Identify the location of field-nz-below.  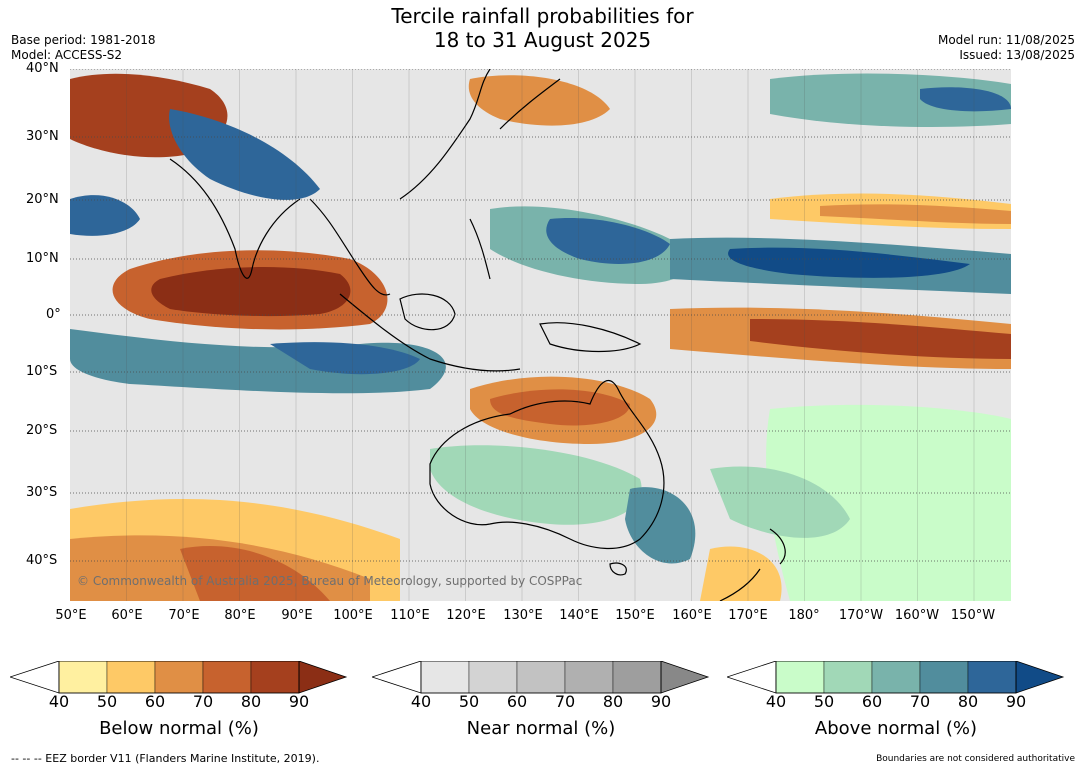
(741, 573).